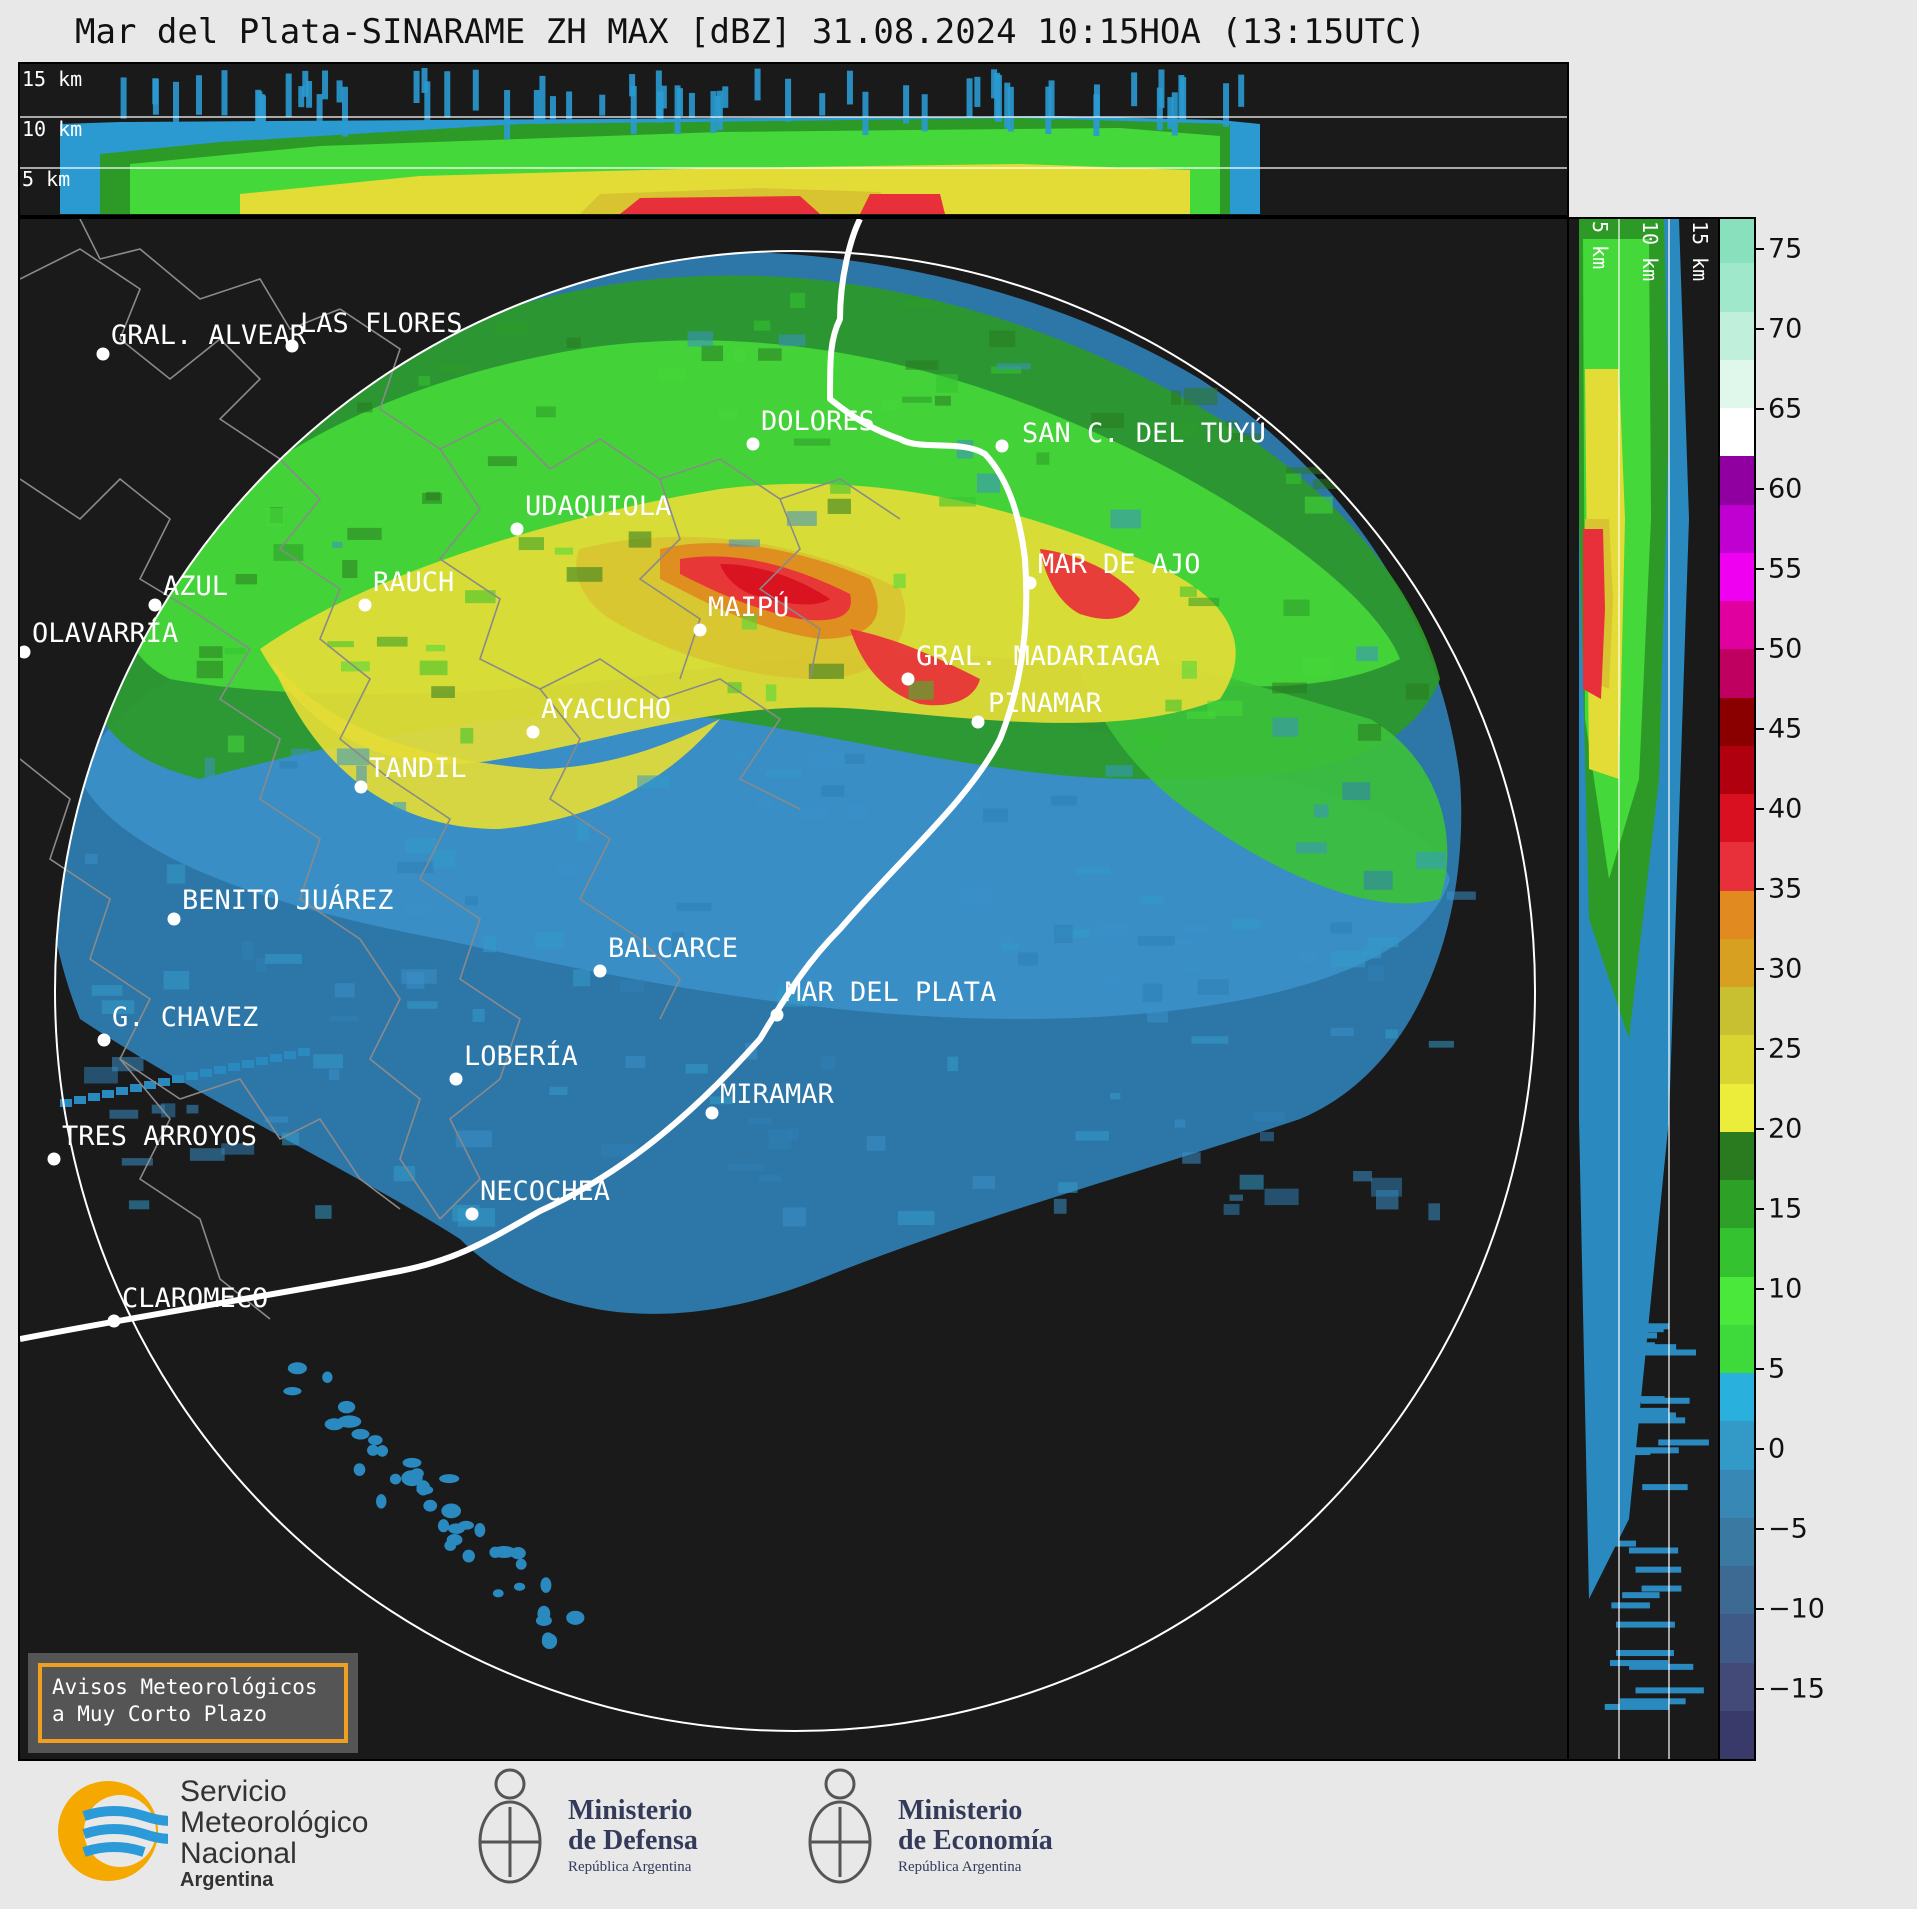 This screenshot has width=1917, height=1909. Describe the element at coordinates (287, 900) in the screenshot. I see `city-label: BENITO JUÁREZ` at that location.